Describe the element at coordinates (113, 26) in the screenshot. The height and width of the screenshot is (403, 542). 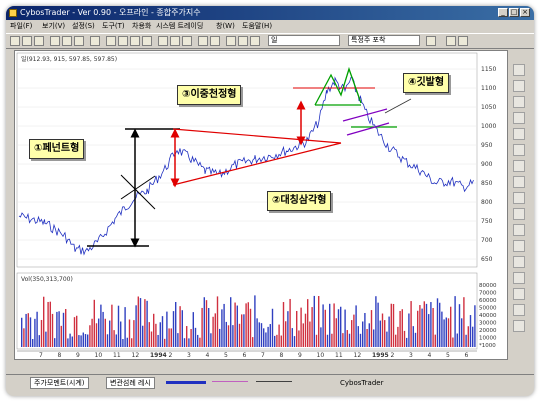
I see `menu-tools: 도구(T)` at that location.